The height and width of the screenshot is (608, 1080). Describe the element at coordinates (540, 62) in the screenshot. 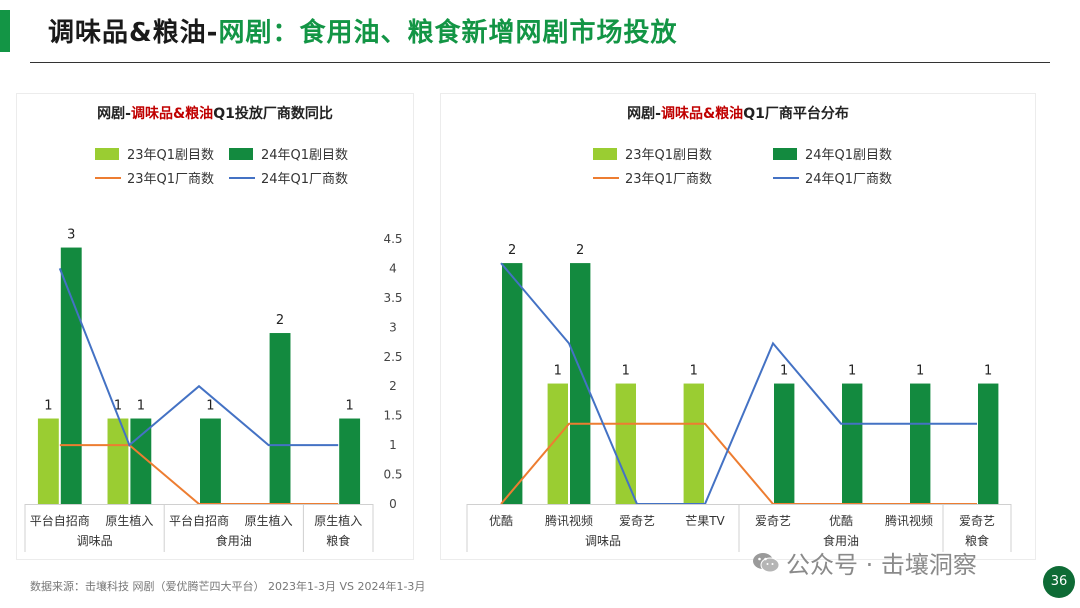

I see `title-divider` at that location.